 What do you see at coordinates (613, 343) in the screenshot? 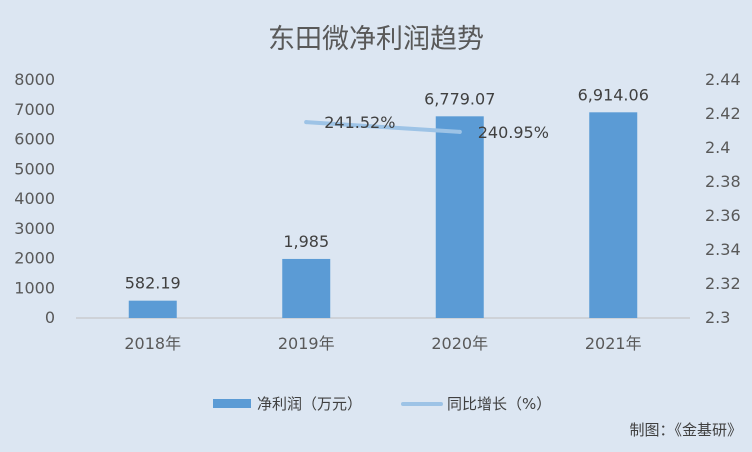
I see `x-axis-tick: 2021年` at bounding box center [613, 343].